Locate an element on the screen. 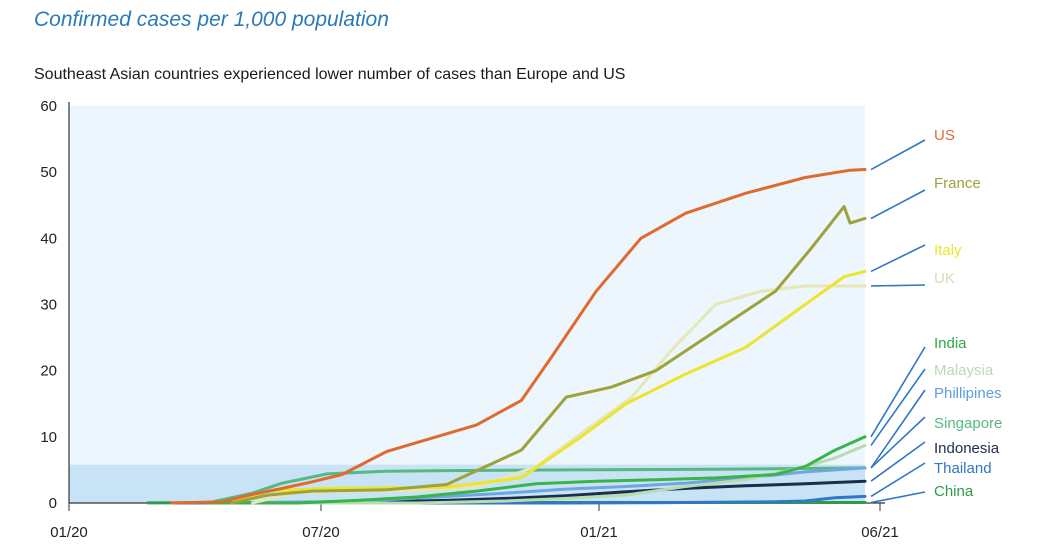 Image resolution: width=1038 pixels, height=557 pixels. legend-label-china: China is located at coordinates (954, 491).